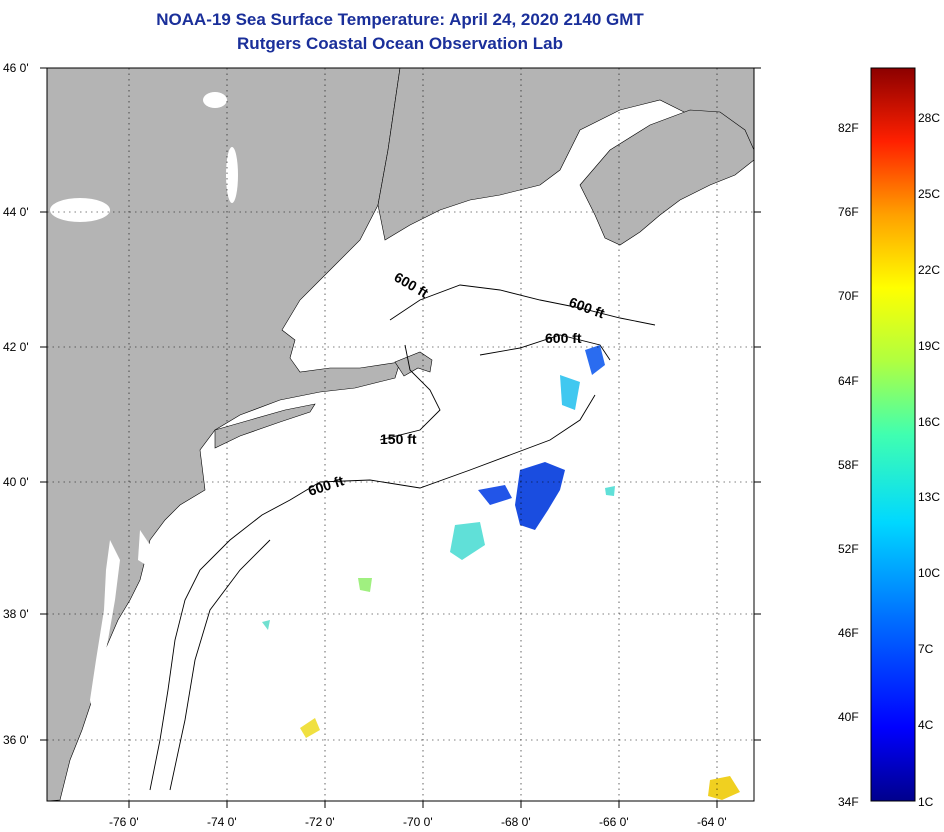  Describe the element at coordinates (893, 434) in the screenshot. I see `temperature-colorbar` at that location.